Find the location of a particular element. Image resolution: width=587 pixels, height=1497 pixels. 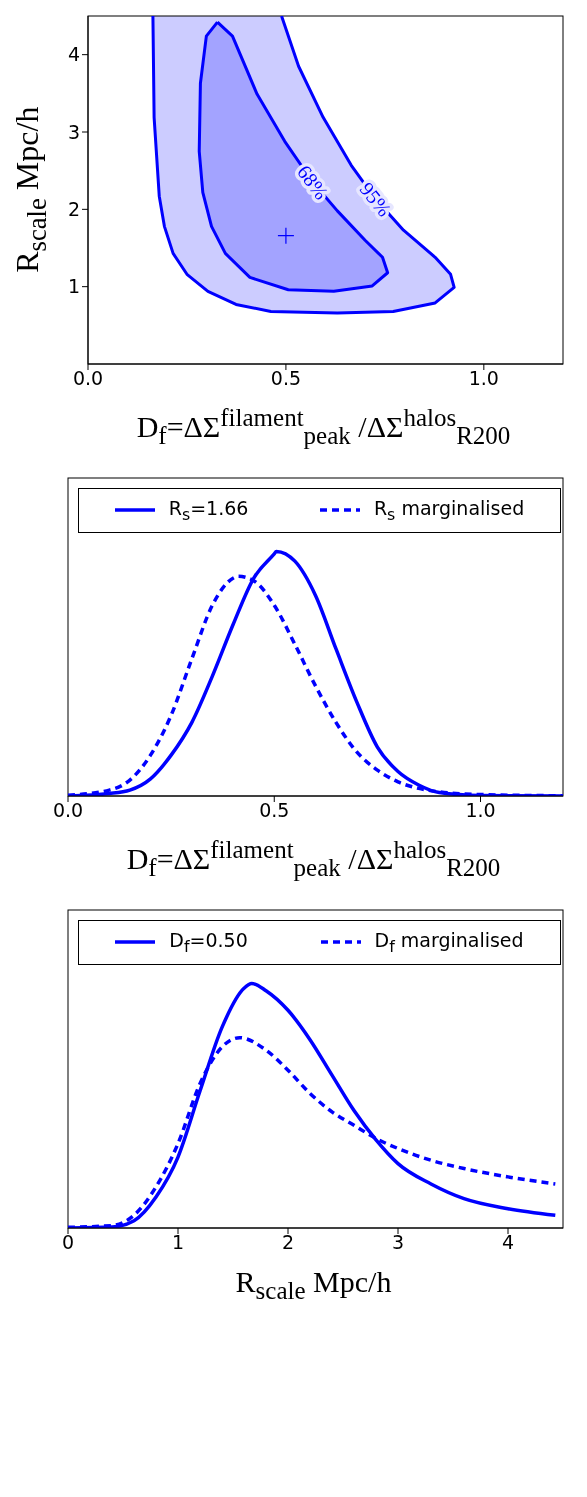

x-tick-label: 0 is located at coordinates (68, 1242).